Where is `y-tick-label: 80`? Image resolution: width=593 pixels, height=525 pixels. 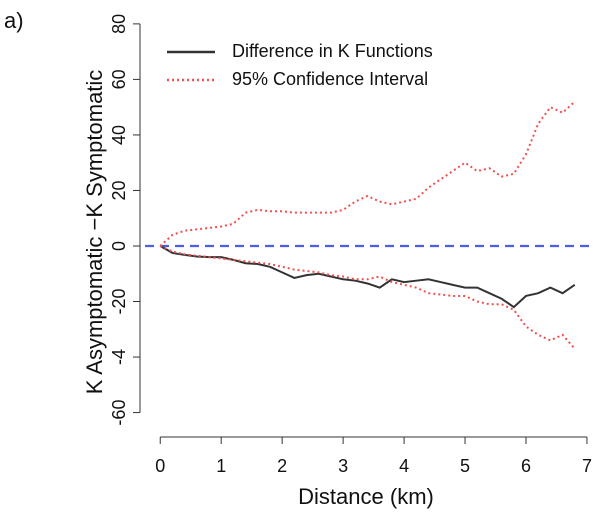
y-tick-label: 80 is located at coordinates (119, 24).